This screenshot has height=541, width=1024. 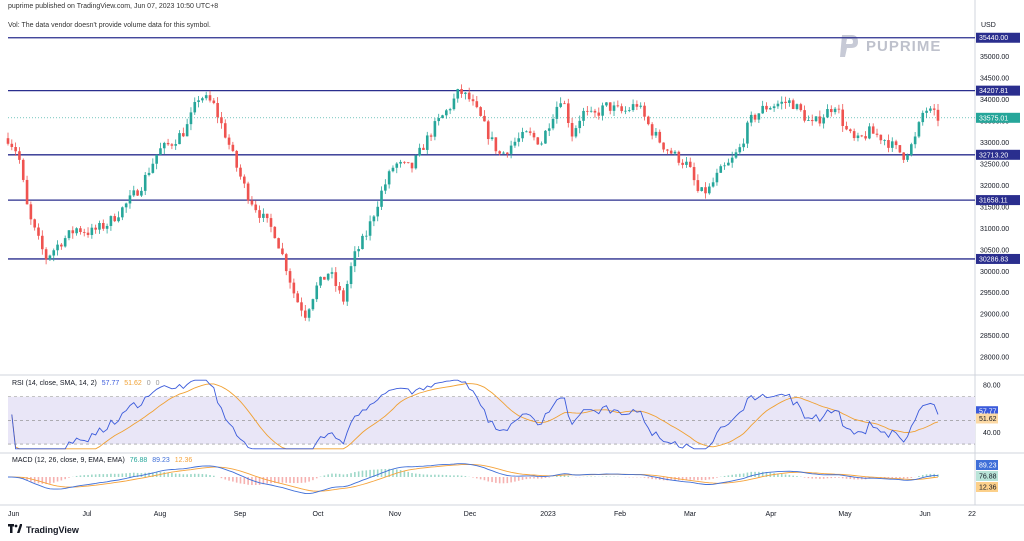 What do you see at coordinates (987, 418) in the screenshot?
I see `rsi-value-tag` at bounding box center [987, 418].